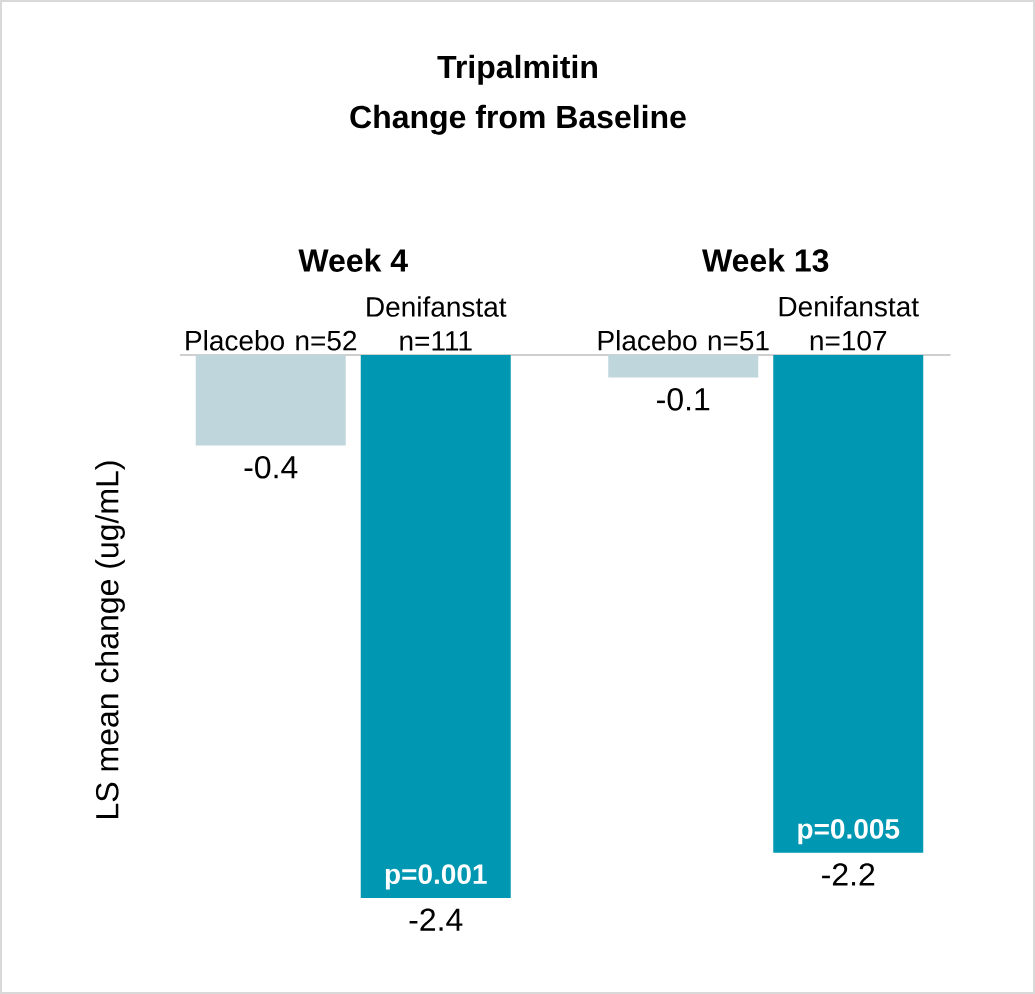 The image size is (1035, 994). Describe the element at coordinates (765, 260) in the screenshot. I see `text: Week 13` at that location.